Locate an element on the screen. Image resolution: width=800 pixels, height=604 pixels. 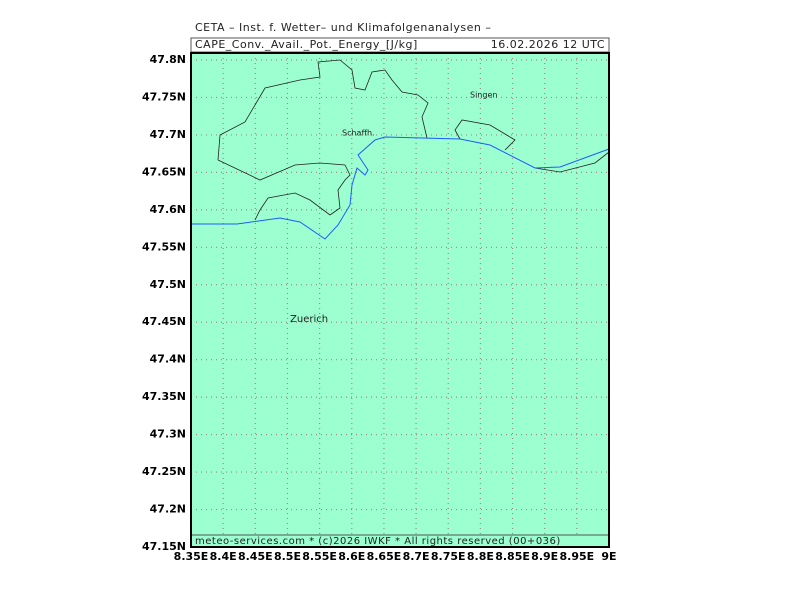
lat-tick-label: 47.45N is located at coordinates (164, 321).